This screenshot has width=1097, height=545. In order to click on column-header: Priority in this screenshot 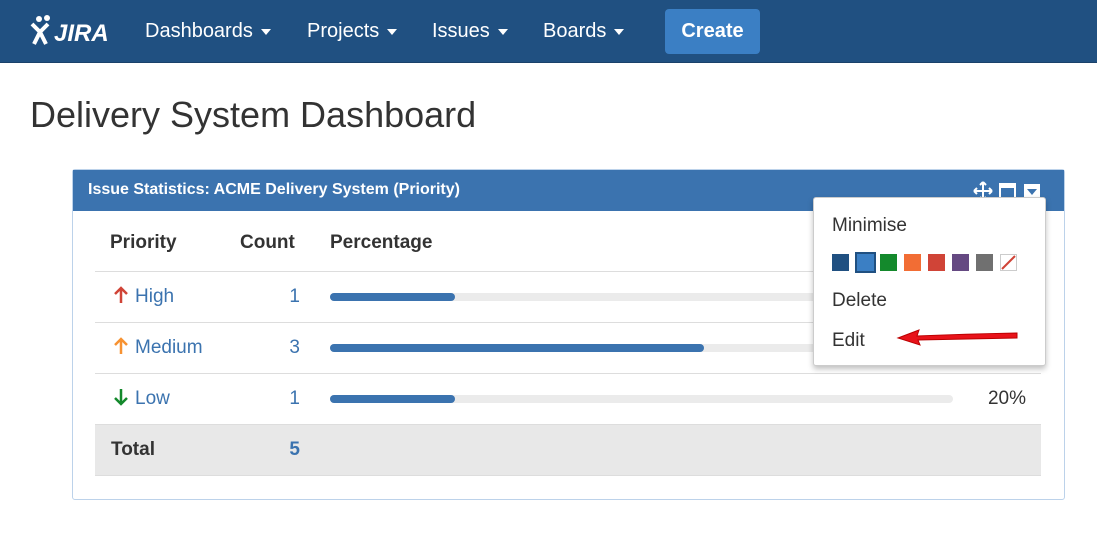, I will do `click(143, 242)`.